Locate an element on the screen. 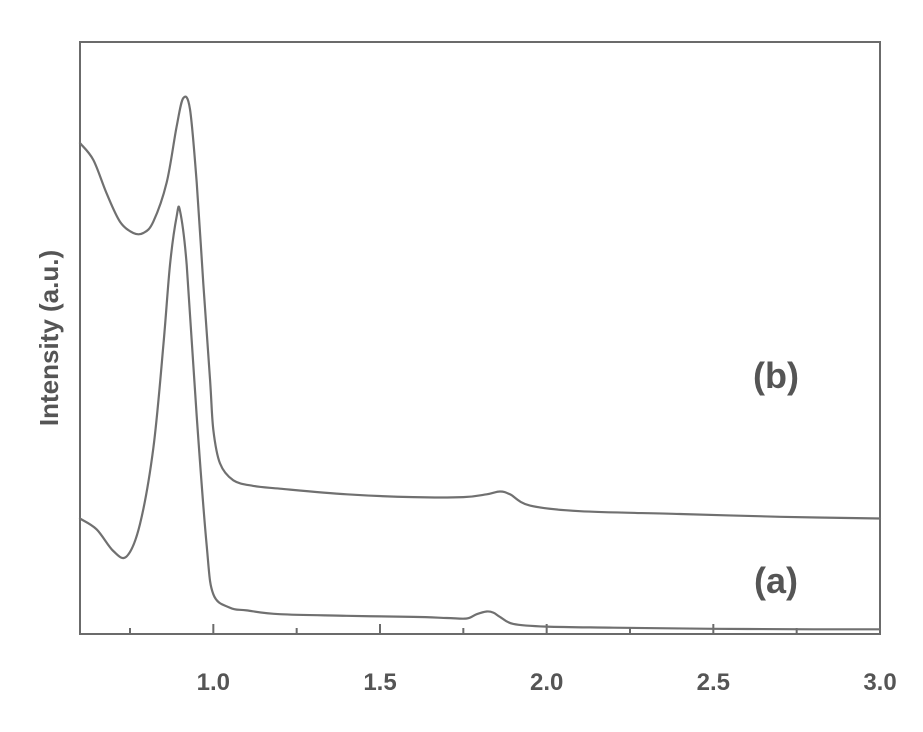 Image resolution: width=923 pixels, height=732 pixels. series-label-a: (a) is located at coordinates (776, 580).